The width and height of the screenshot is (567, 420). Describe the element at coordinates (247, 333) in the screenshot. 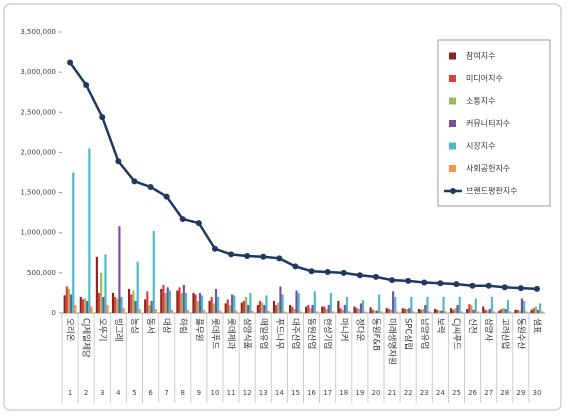

I see `x-tick-label: 삼양식품` at that location.